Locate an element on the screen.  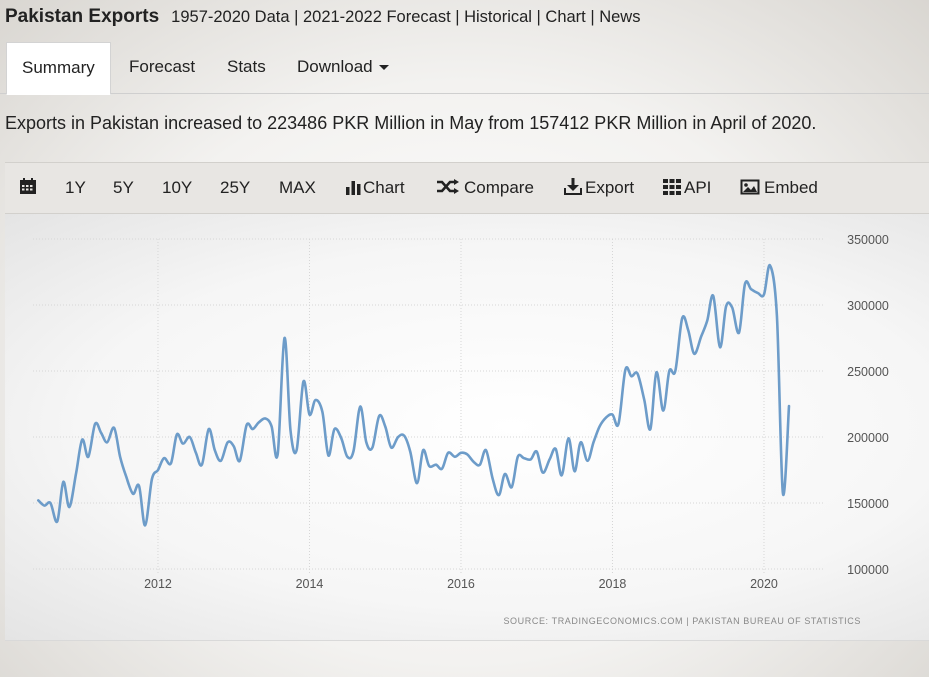
compare-button: Compare is located at coordinates (485, 189).